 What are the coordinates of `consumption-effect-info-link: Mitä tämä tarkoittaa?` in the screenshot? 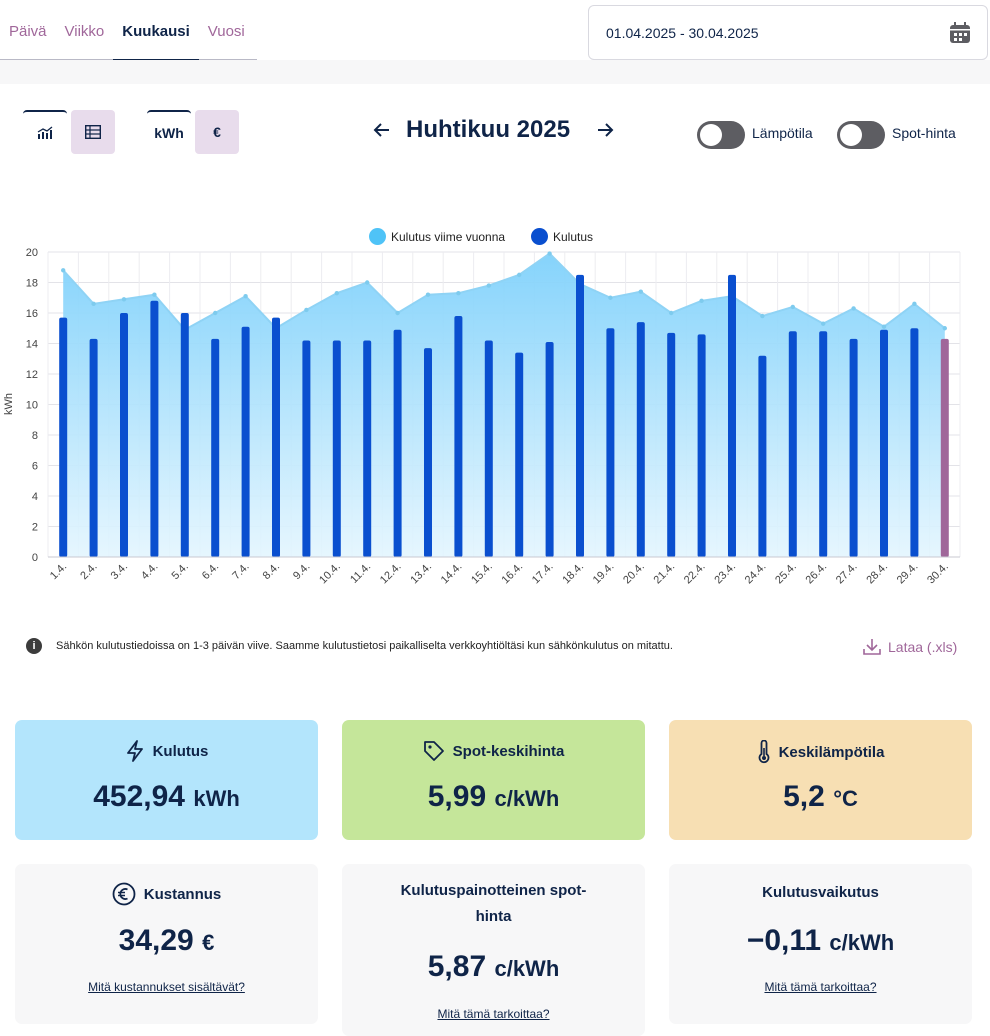 It's located at (820, 987).